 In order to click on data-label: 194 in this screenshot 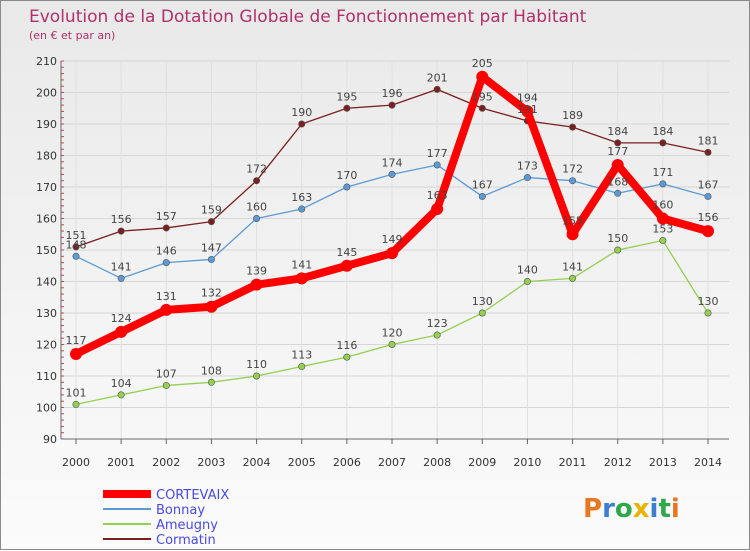, I will do `click(527, 97)`.